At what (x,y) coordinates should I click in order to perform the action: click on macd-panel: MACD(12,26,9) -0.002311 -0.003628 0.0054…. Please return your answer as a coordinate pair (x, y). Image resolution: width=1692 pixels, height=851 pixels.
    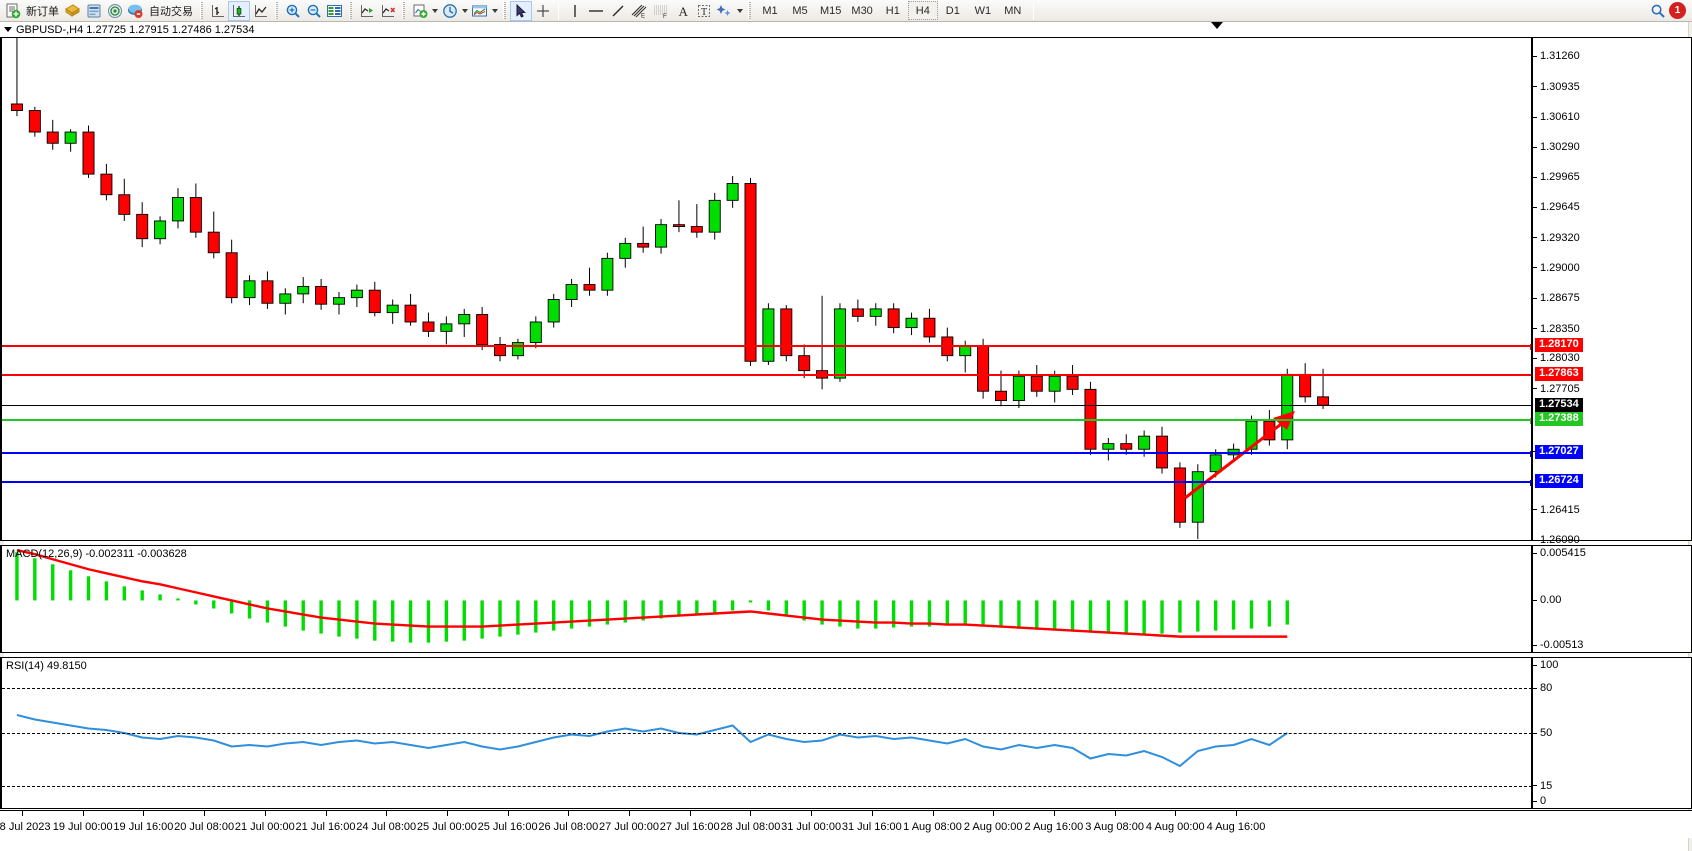
    Looking at the image, I should click on (846, 599).